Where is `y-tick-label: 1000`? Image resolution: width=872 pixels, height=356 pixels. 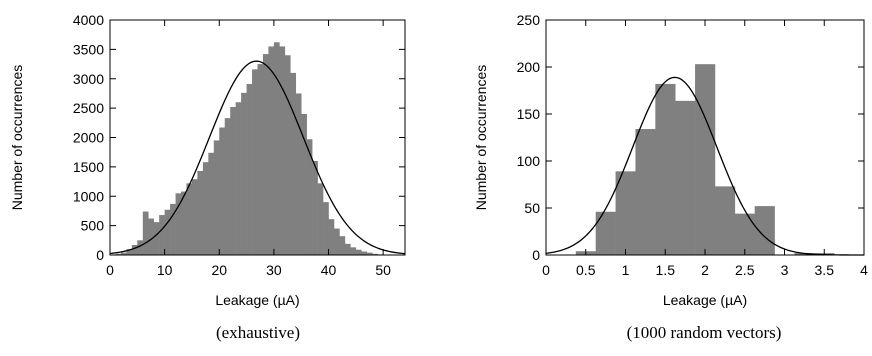
y-tick-label: 1000 is located at coordinates (88, 196).